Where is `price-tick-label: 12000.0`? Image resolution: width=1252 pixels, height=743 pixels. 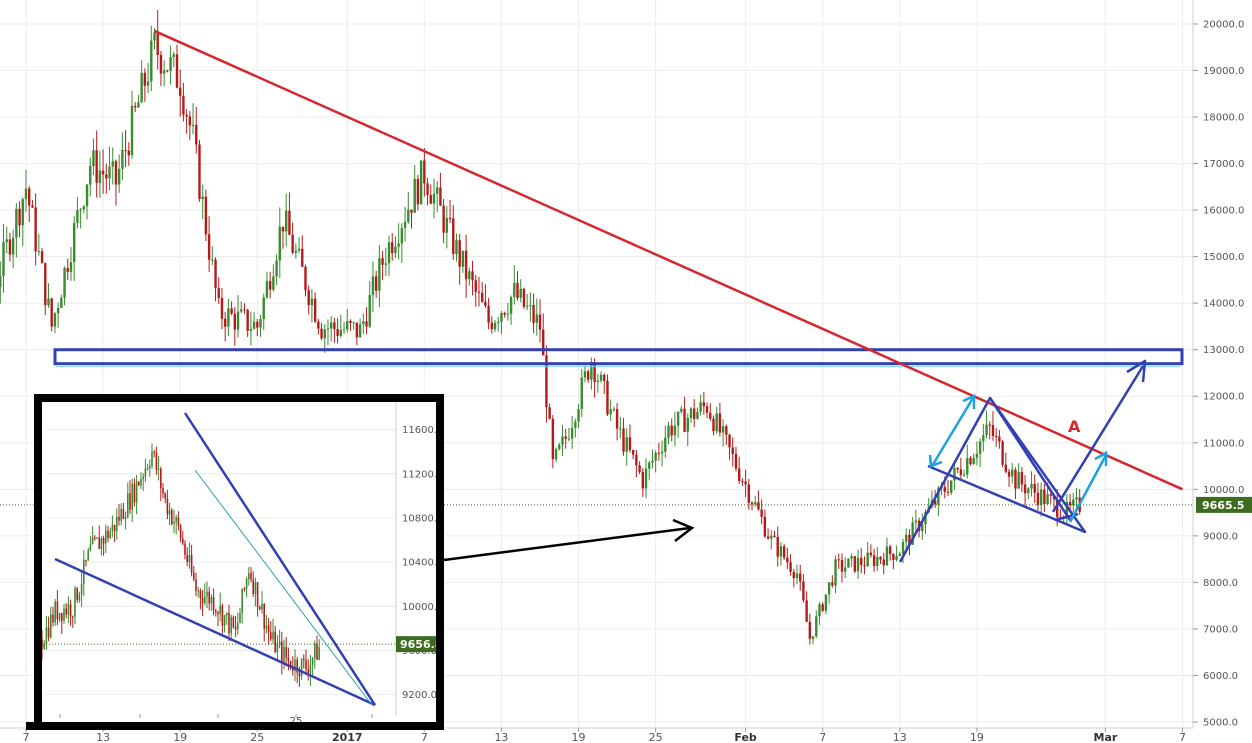 price-tick-label: 12000.0 is located at coordinates (1223, 397).